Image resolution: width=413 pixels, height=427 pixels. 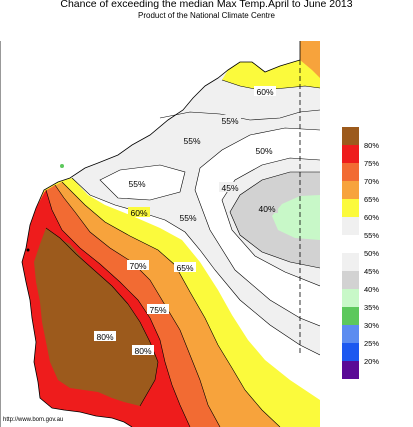 I want to click on legend-label: 25%, so click(x=372, y=343).